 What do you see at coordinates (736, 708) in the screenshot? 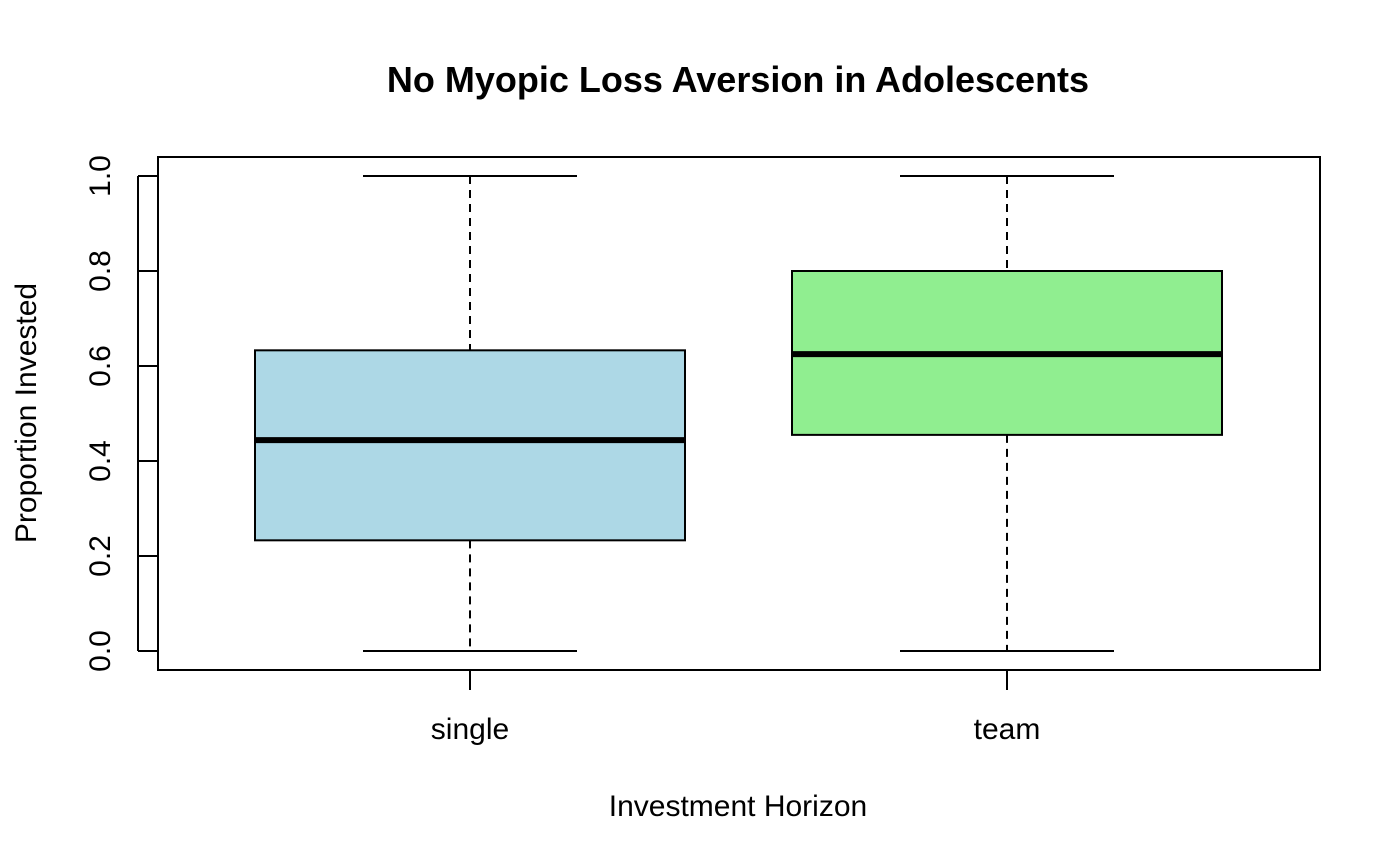
I see `x-axis: single team` at bounding box center [736, 708].